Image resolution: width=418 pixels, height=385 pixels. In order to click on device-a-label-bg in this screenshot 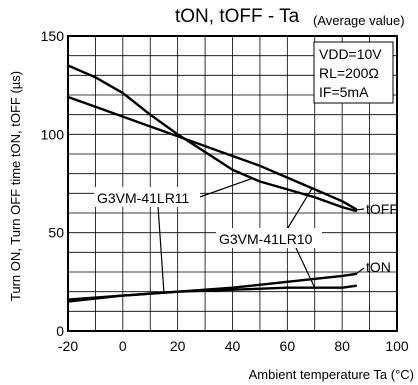, I will do `click(147, 197)`.